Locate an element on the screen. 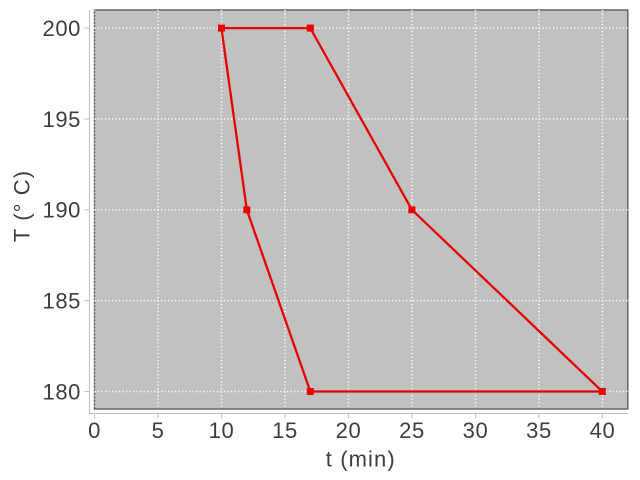 Image resolution: width=640 pixels, height=480 pixels. svg-text: 200 is located at coordinates (61, 28).